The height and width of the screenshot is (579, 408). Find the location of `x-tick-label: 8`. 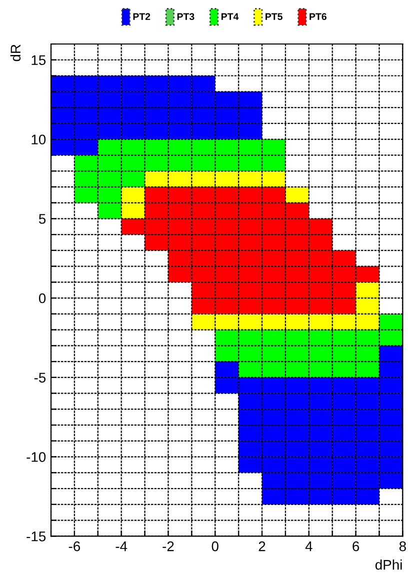

x-tick-label: 8 is located at coordinates (402, 546).